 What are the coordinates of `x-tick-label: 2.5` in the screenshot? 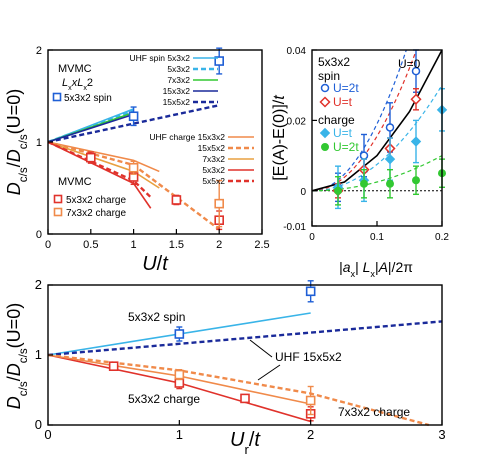 It's located at (261, 245).